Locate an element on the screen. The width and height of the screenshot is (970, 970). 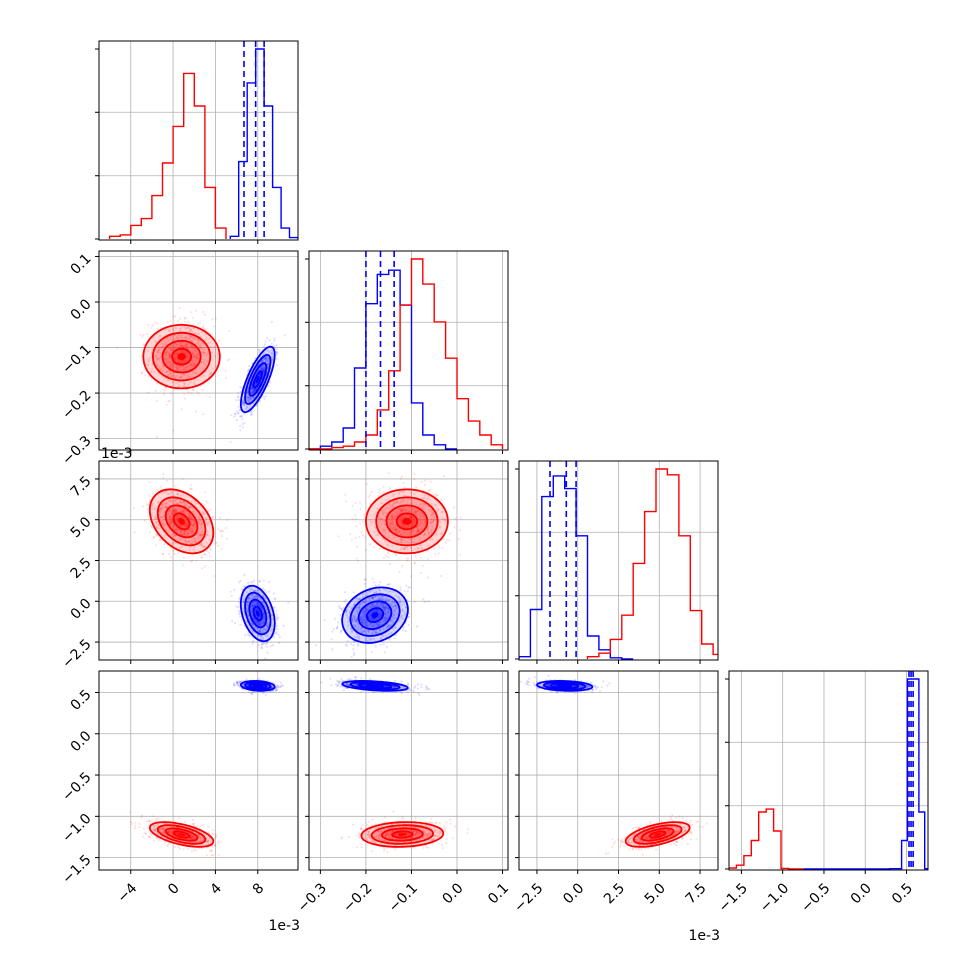
x-tick-label: −1.5 is located at coordinates (733, 897).